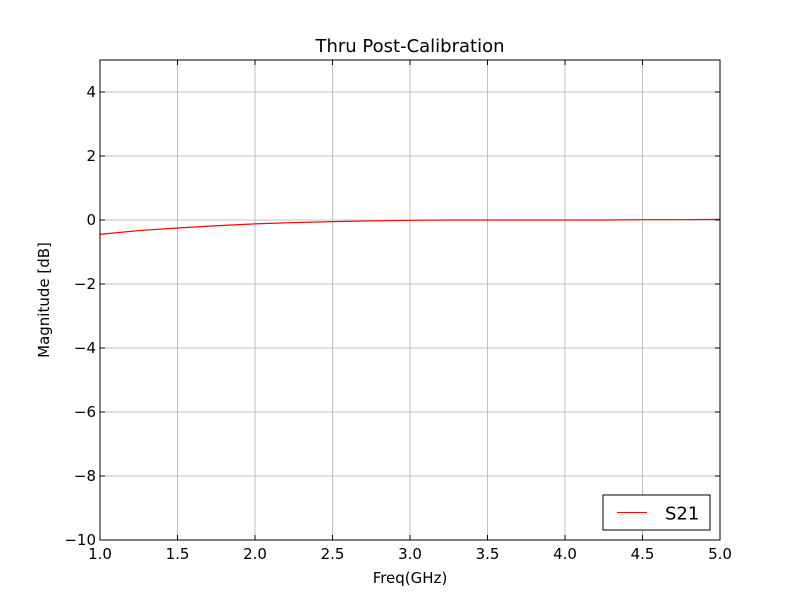 The width and height of the screenshot is (800, 605). I want to click on chart-title: Thru Post-Calibration, so click(409, 46).